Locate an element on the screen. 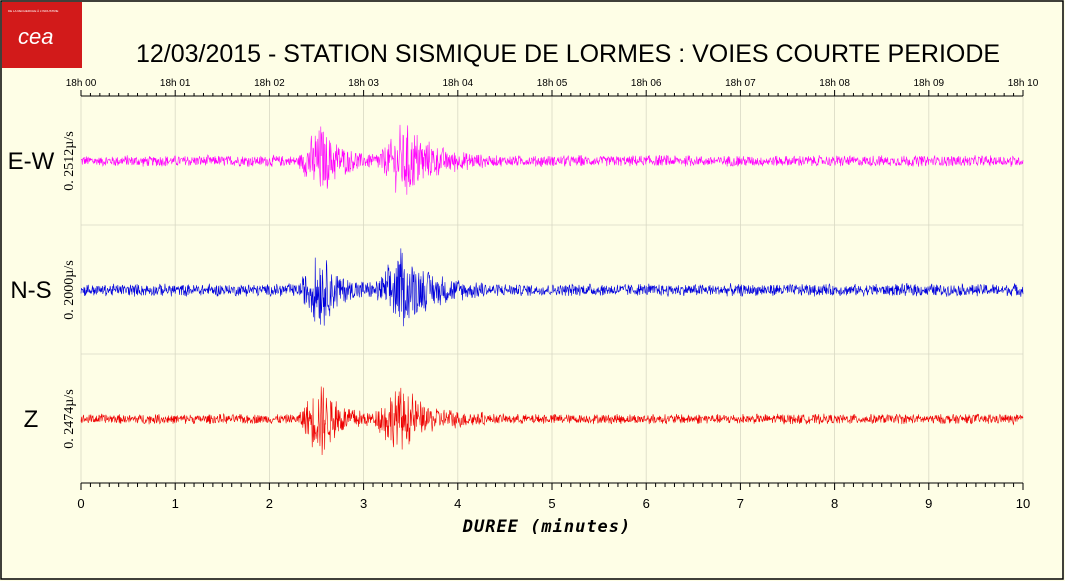  top-tick-label: 18h 10 is located at coordinates (1023, 83).